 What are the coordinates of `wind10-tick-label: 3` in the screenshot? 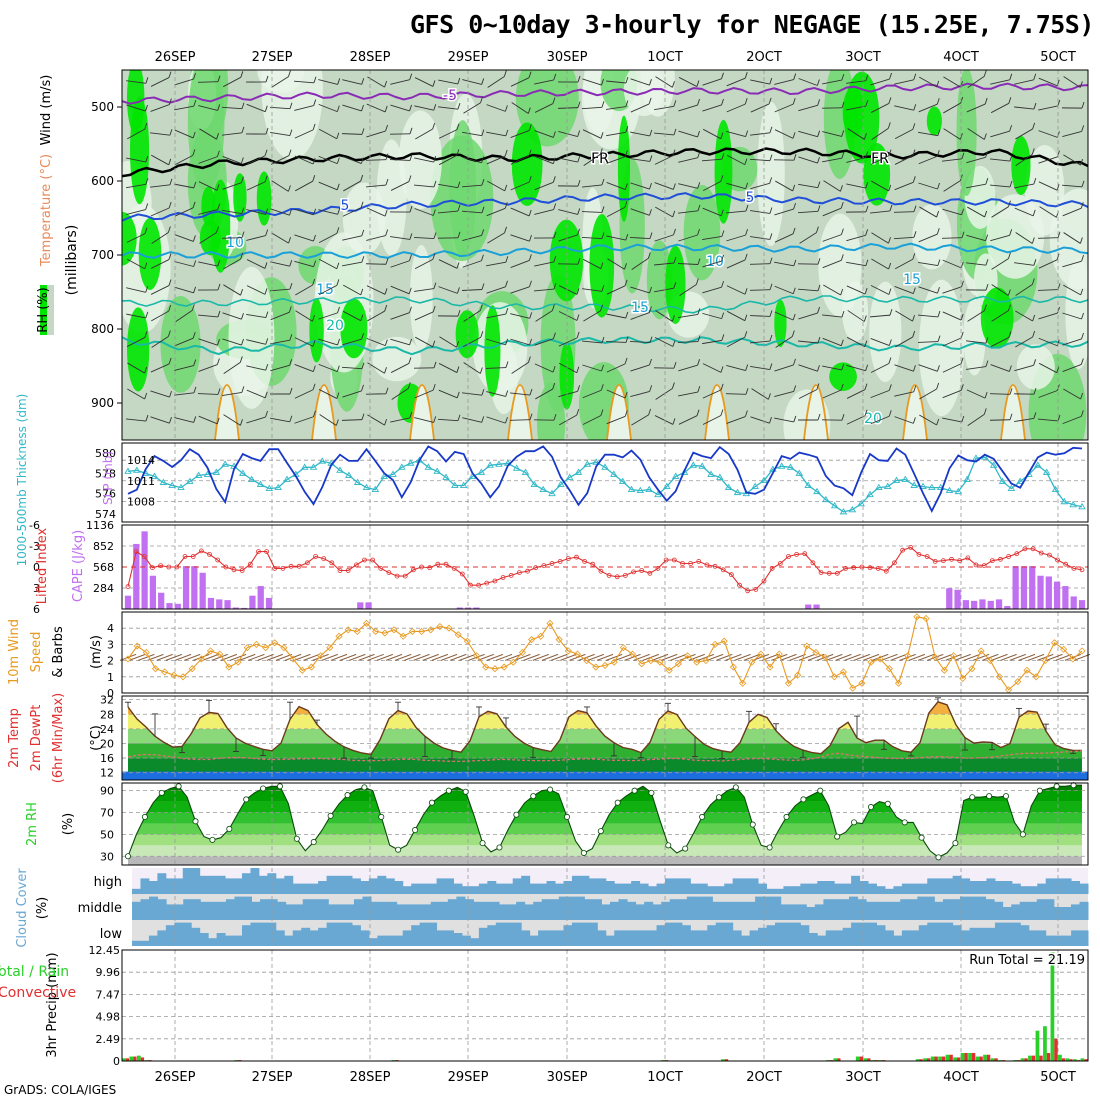 It's located at (110, 644).